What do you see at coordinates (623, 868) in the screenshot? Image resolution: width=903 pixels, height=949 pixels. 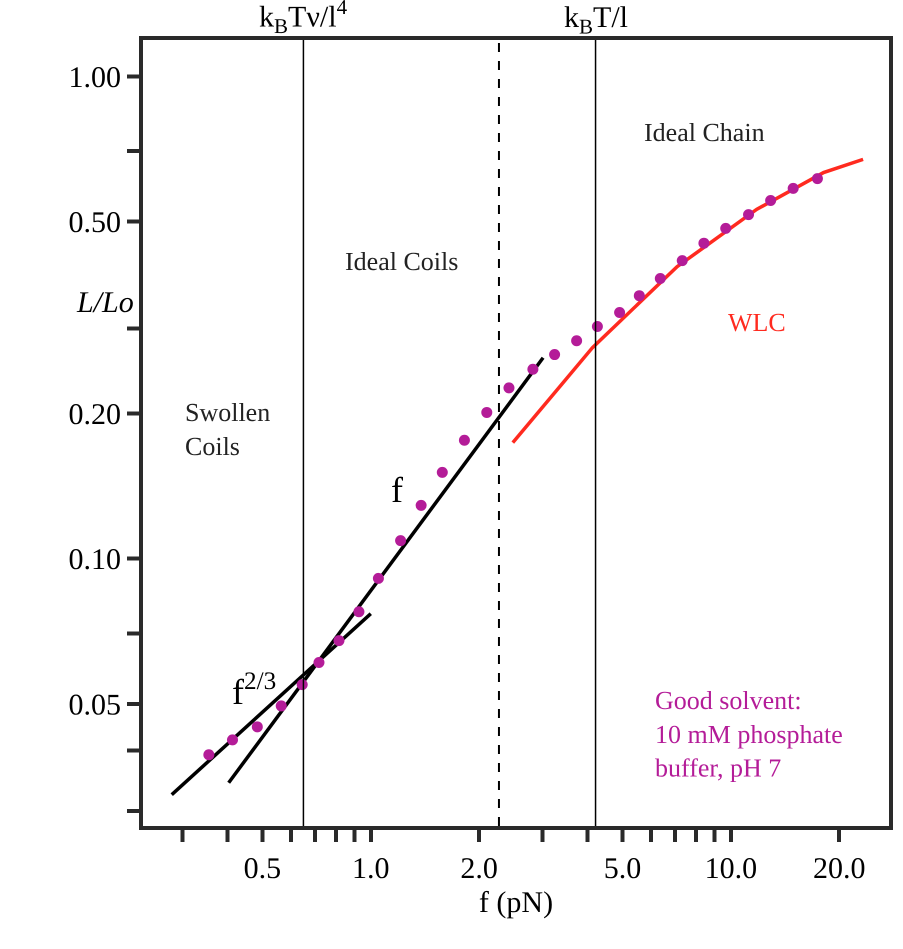 I see `x-tick-label: 5.0` at bounding box center [623, 868].